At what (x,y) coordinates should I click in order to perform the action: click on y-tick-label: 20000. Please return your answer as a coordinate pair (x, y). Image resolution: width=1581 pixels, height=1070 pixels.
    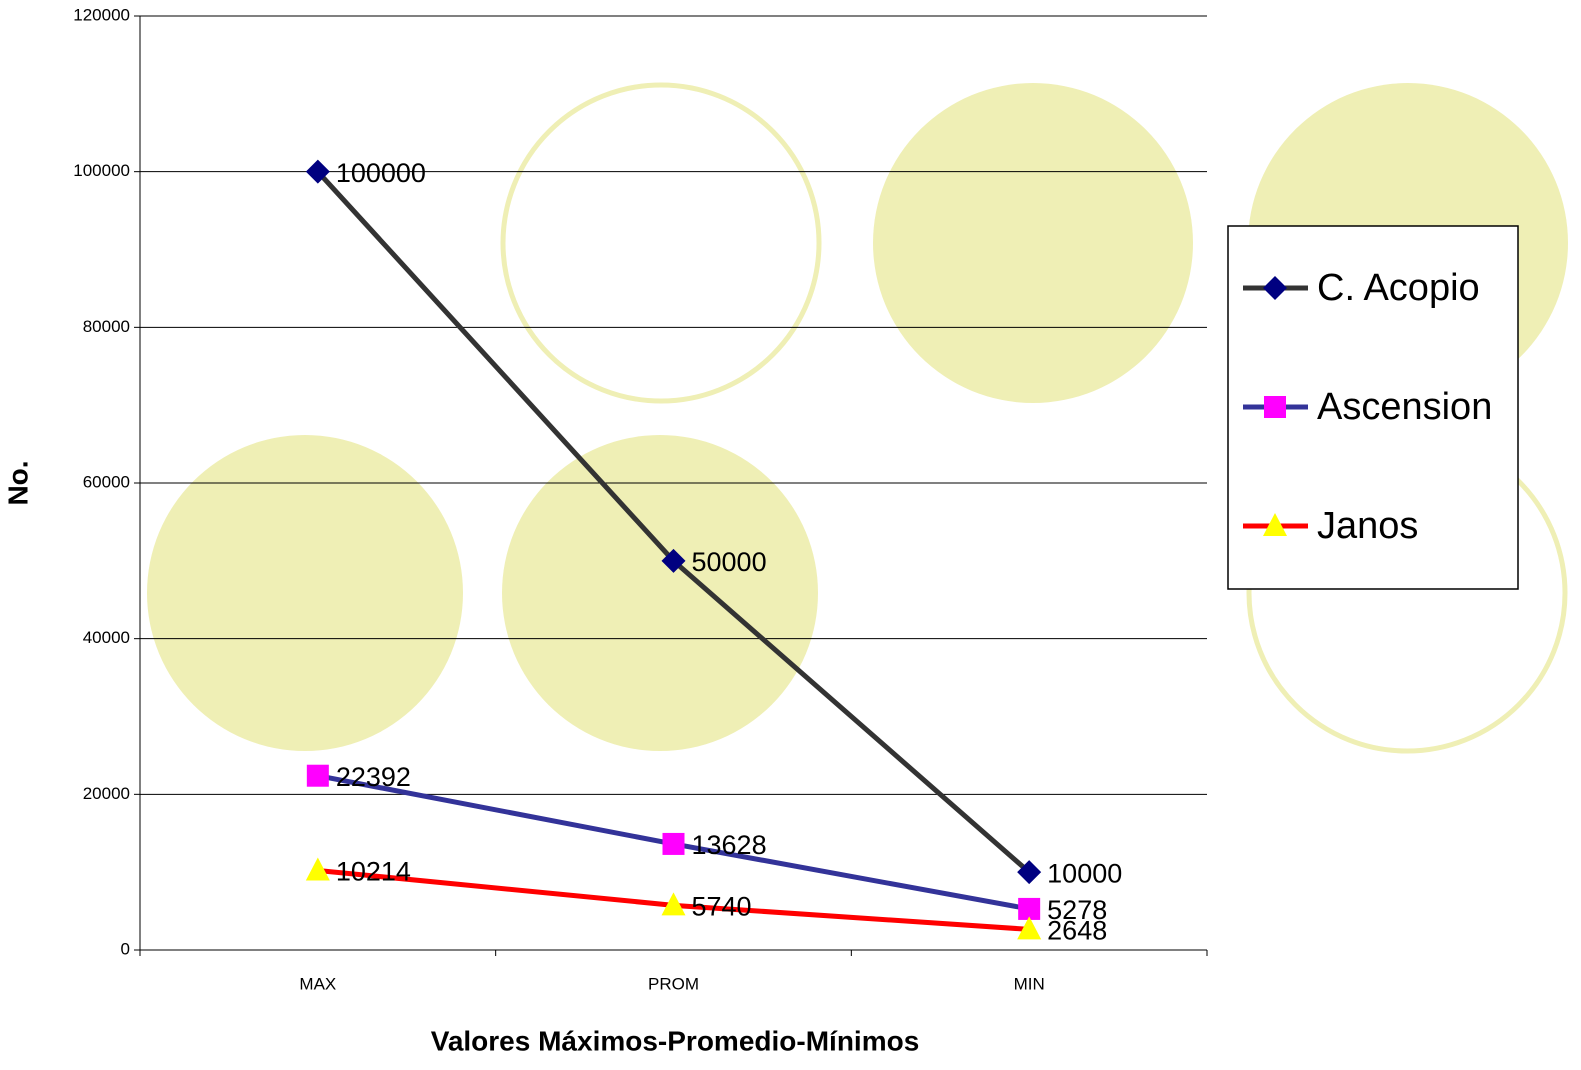
    Looking at the image, I should click on (106, 793).